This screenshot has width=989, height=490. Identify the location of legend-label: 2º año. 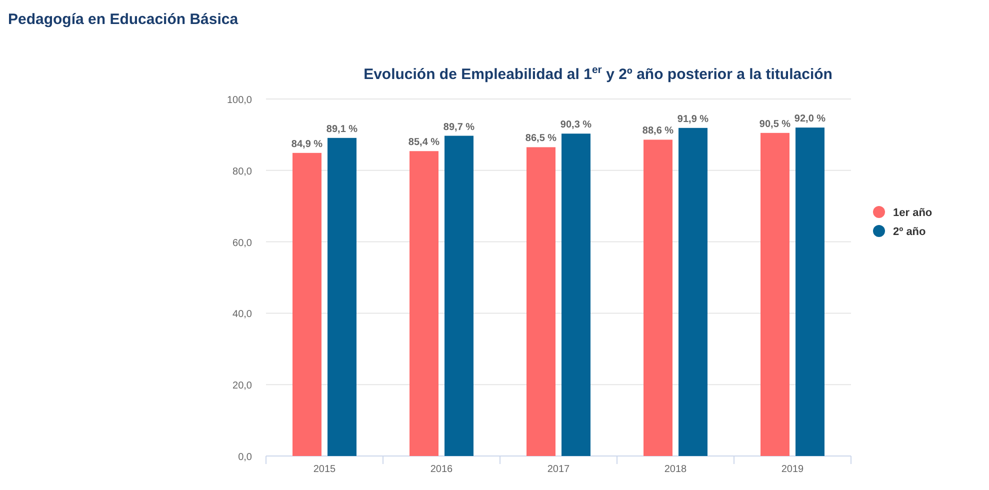
(909, 232).